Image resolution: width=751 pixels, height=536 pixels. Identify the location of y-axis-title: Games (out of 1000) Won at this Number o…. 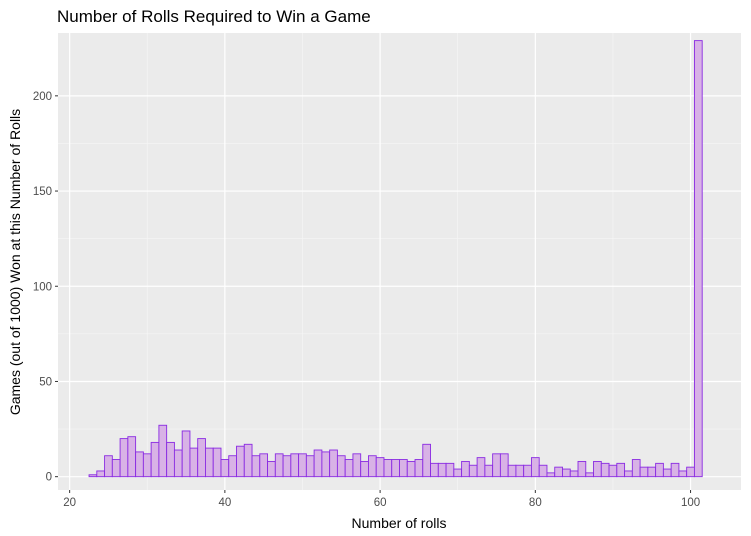
(15, 262).